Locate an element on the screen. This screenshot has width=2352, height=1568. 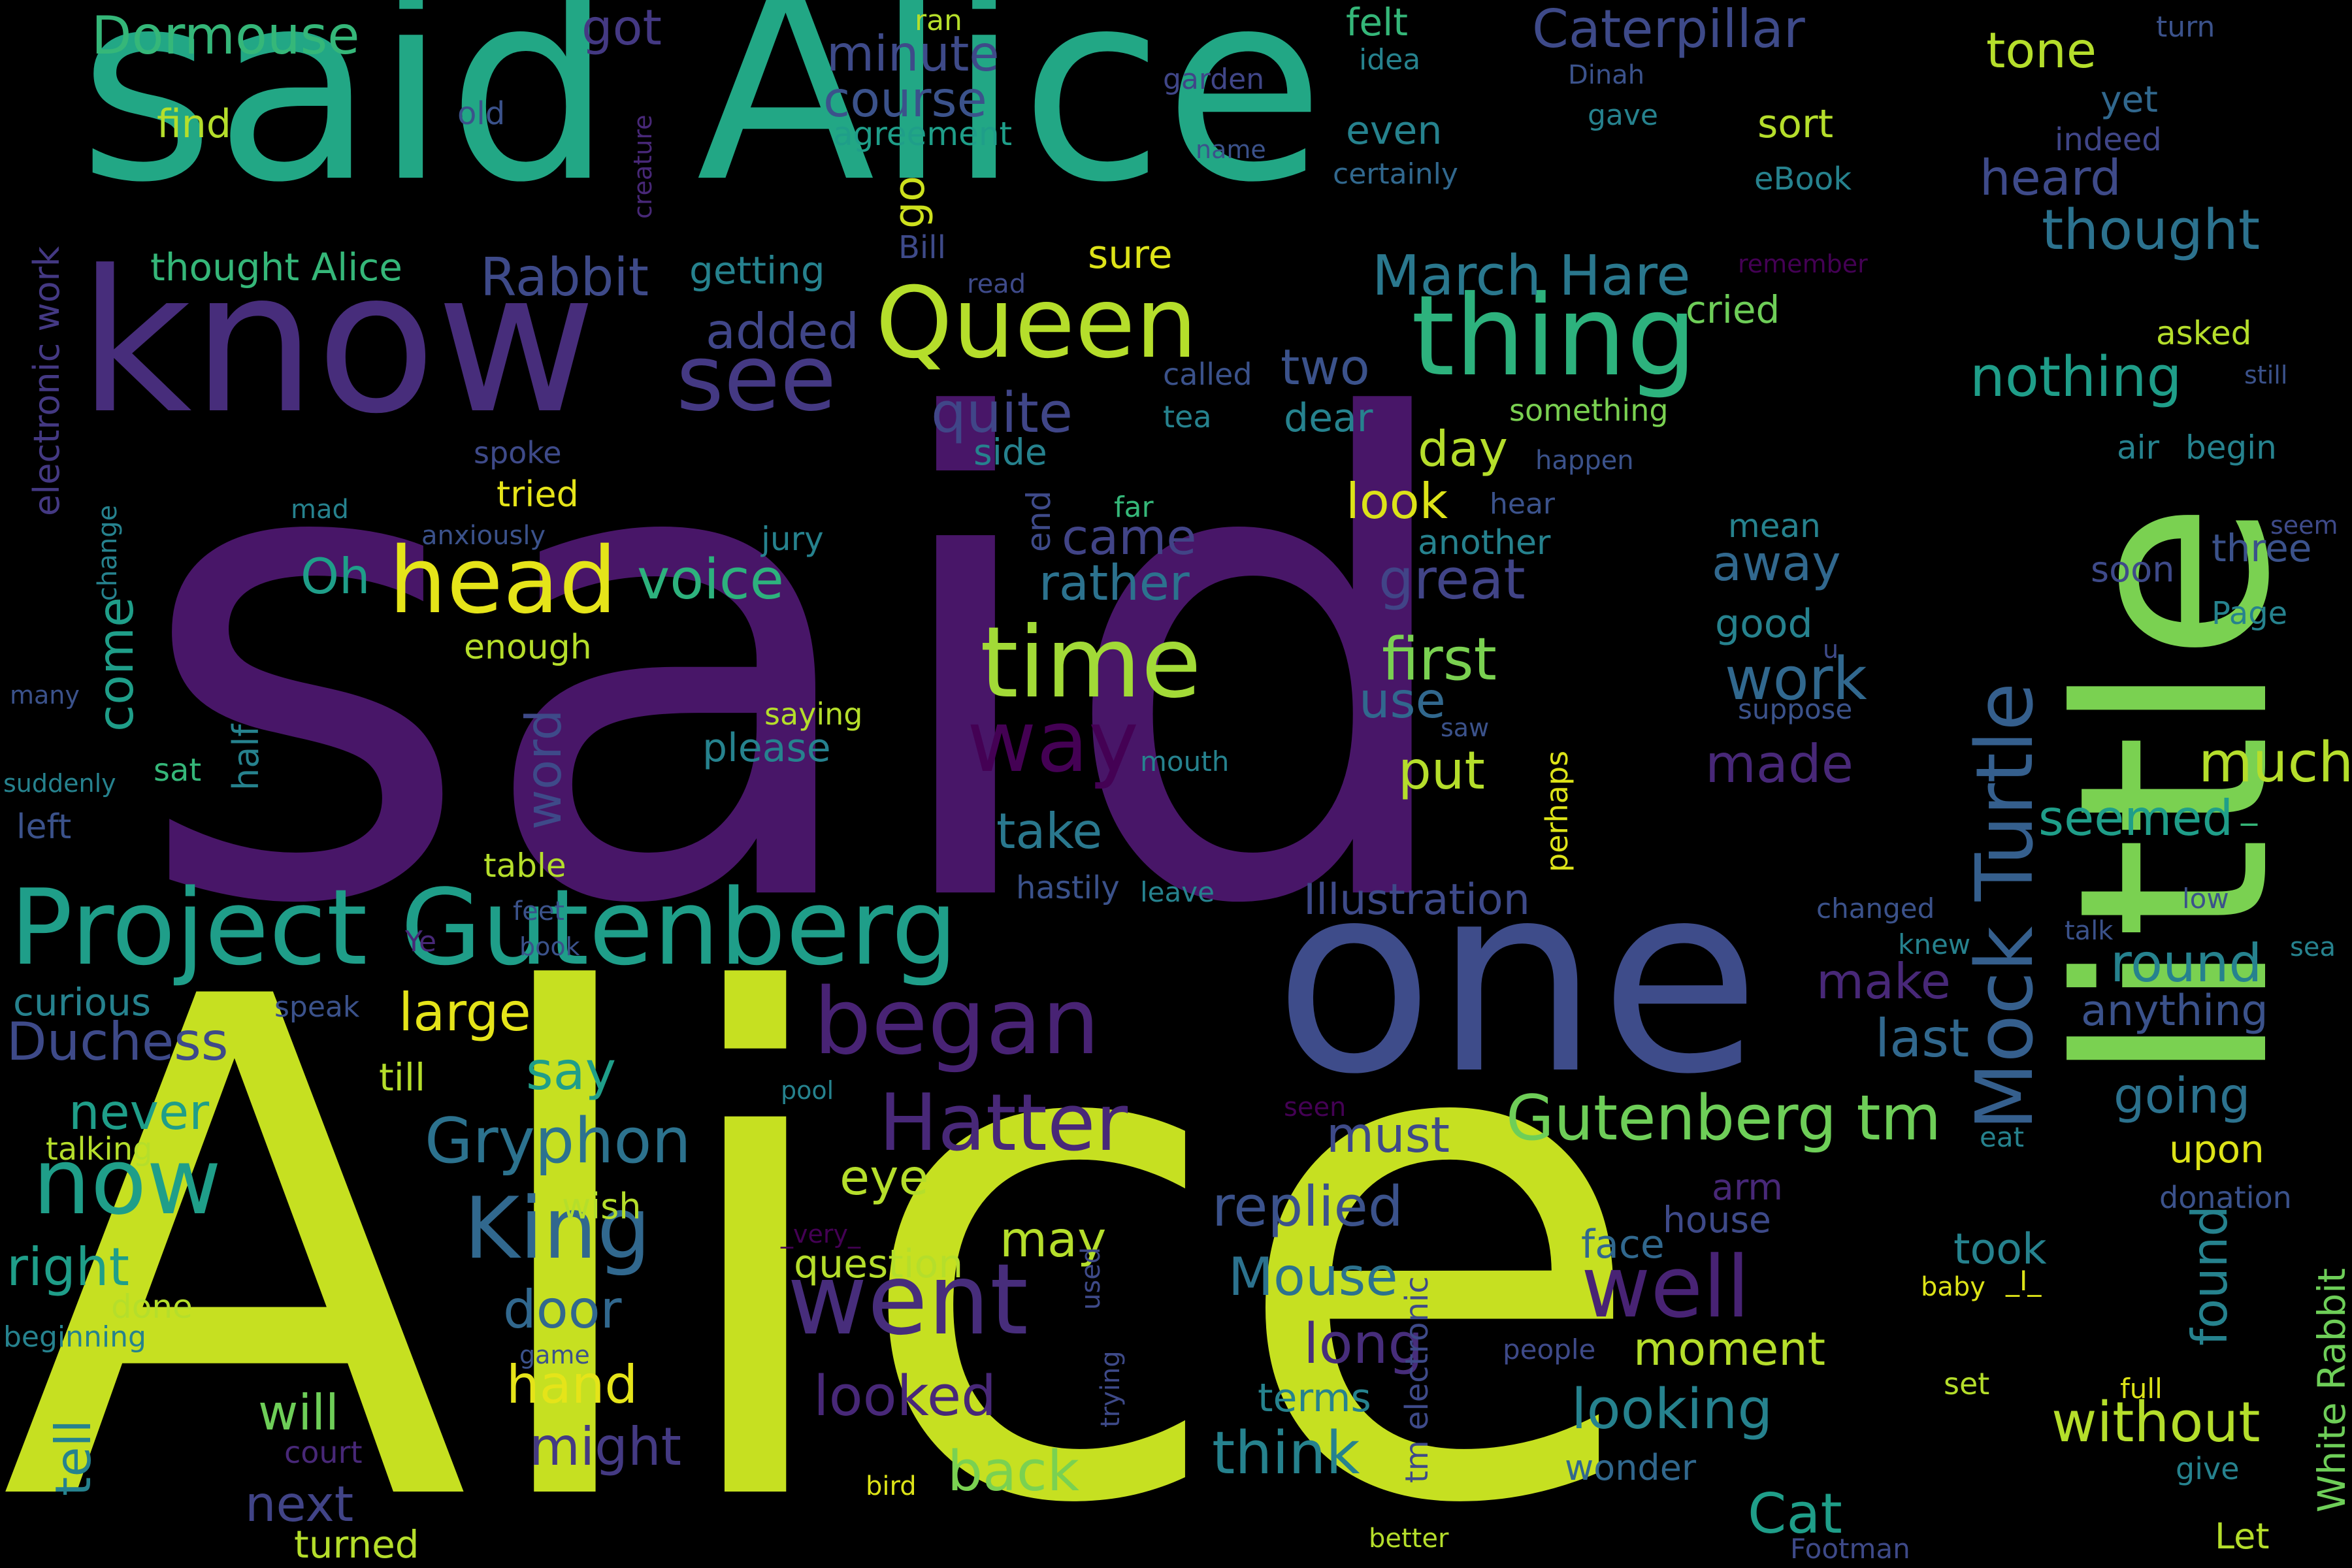
word-thought: thought is located at coordinates (2151, 230).